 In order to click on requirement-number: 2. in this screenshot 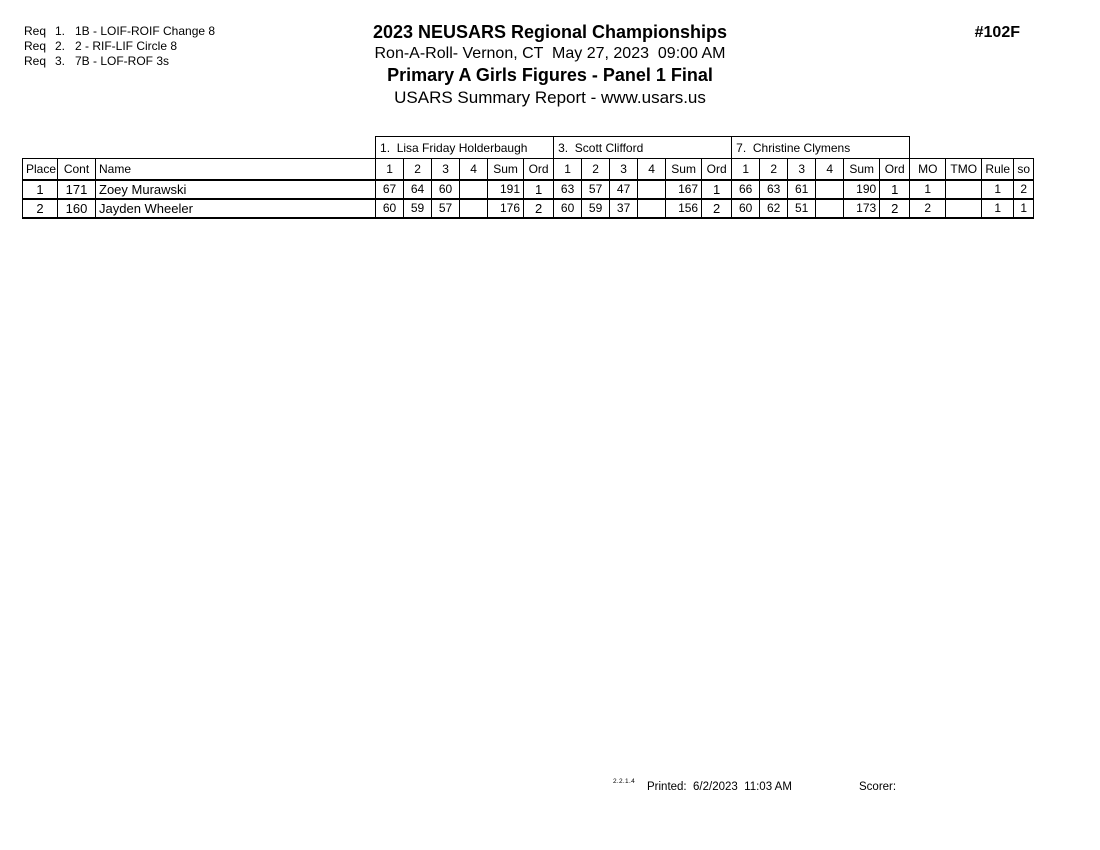, I will do `click(60, 46)`.